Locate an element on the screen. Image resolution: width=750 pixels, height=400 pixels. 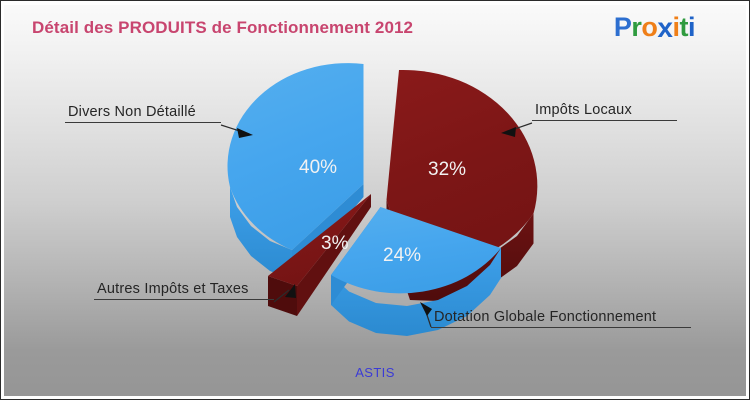
callout-dotation-globale: Dotation Globale Fonctionnement is located at coordinates (561, 318).